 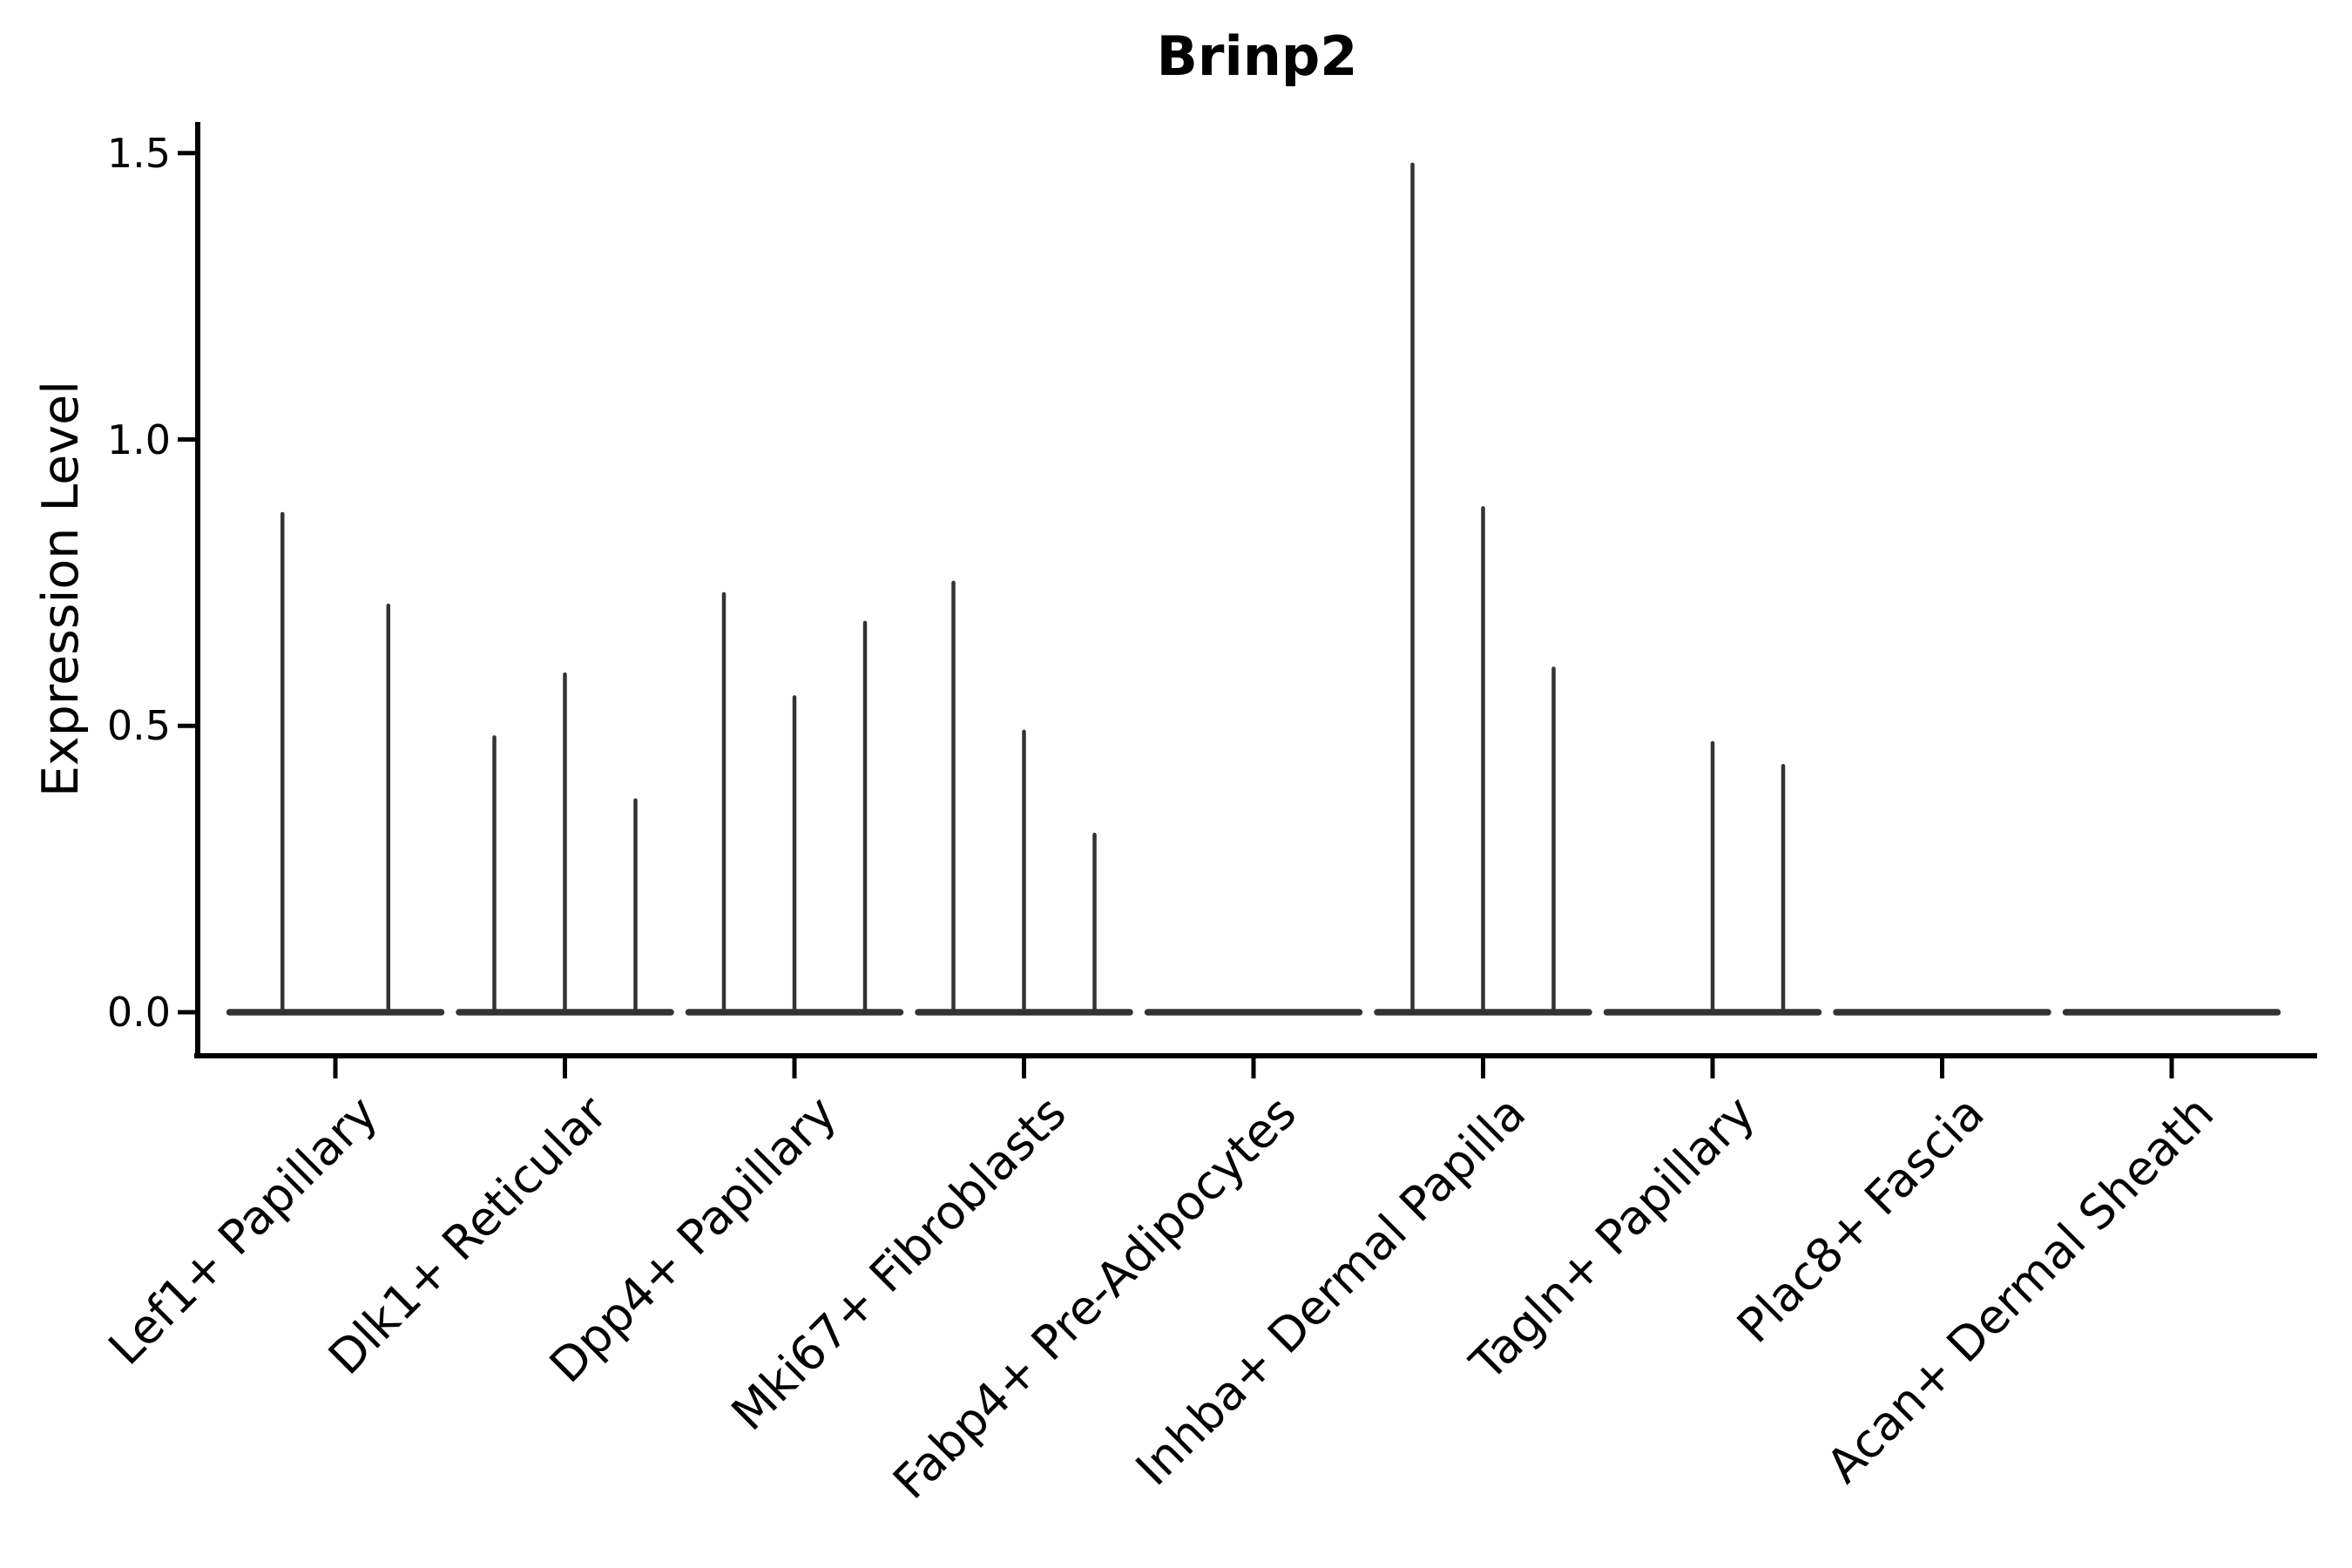 I want to click on y-tick-label: 0.5, so click(x=138, y=726).